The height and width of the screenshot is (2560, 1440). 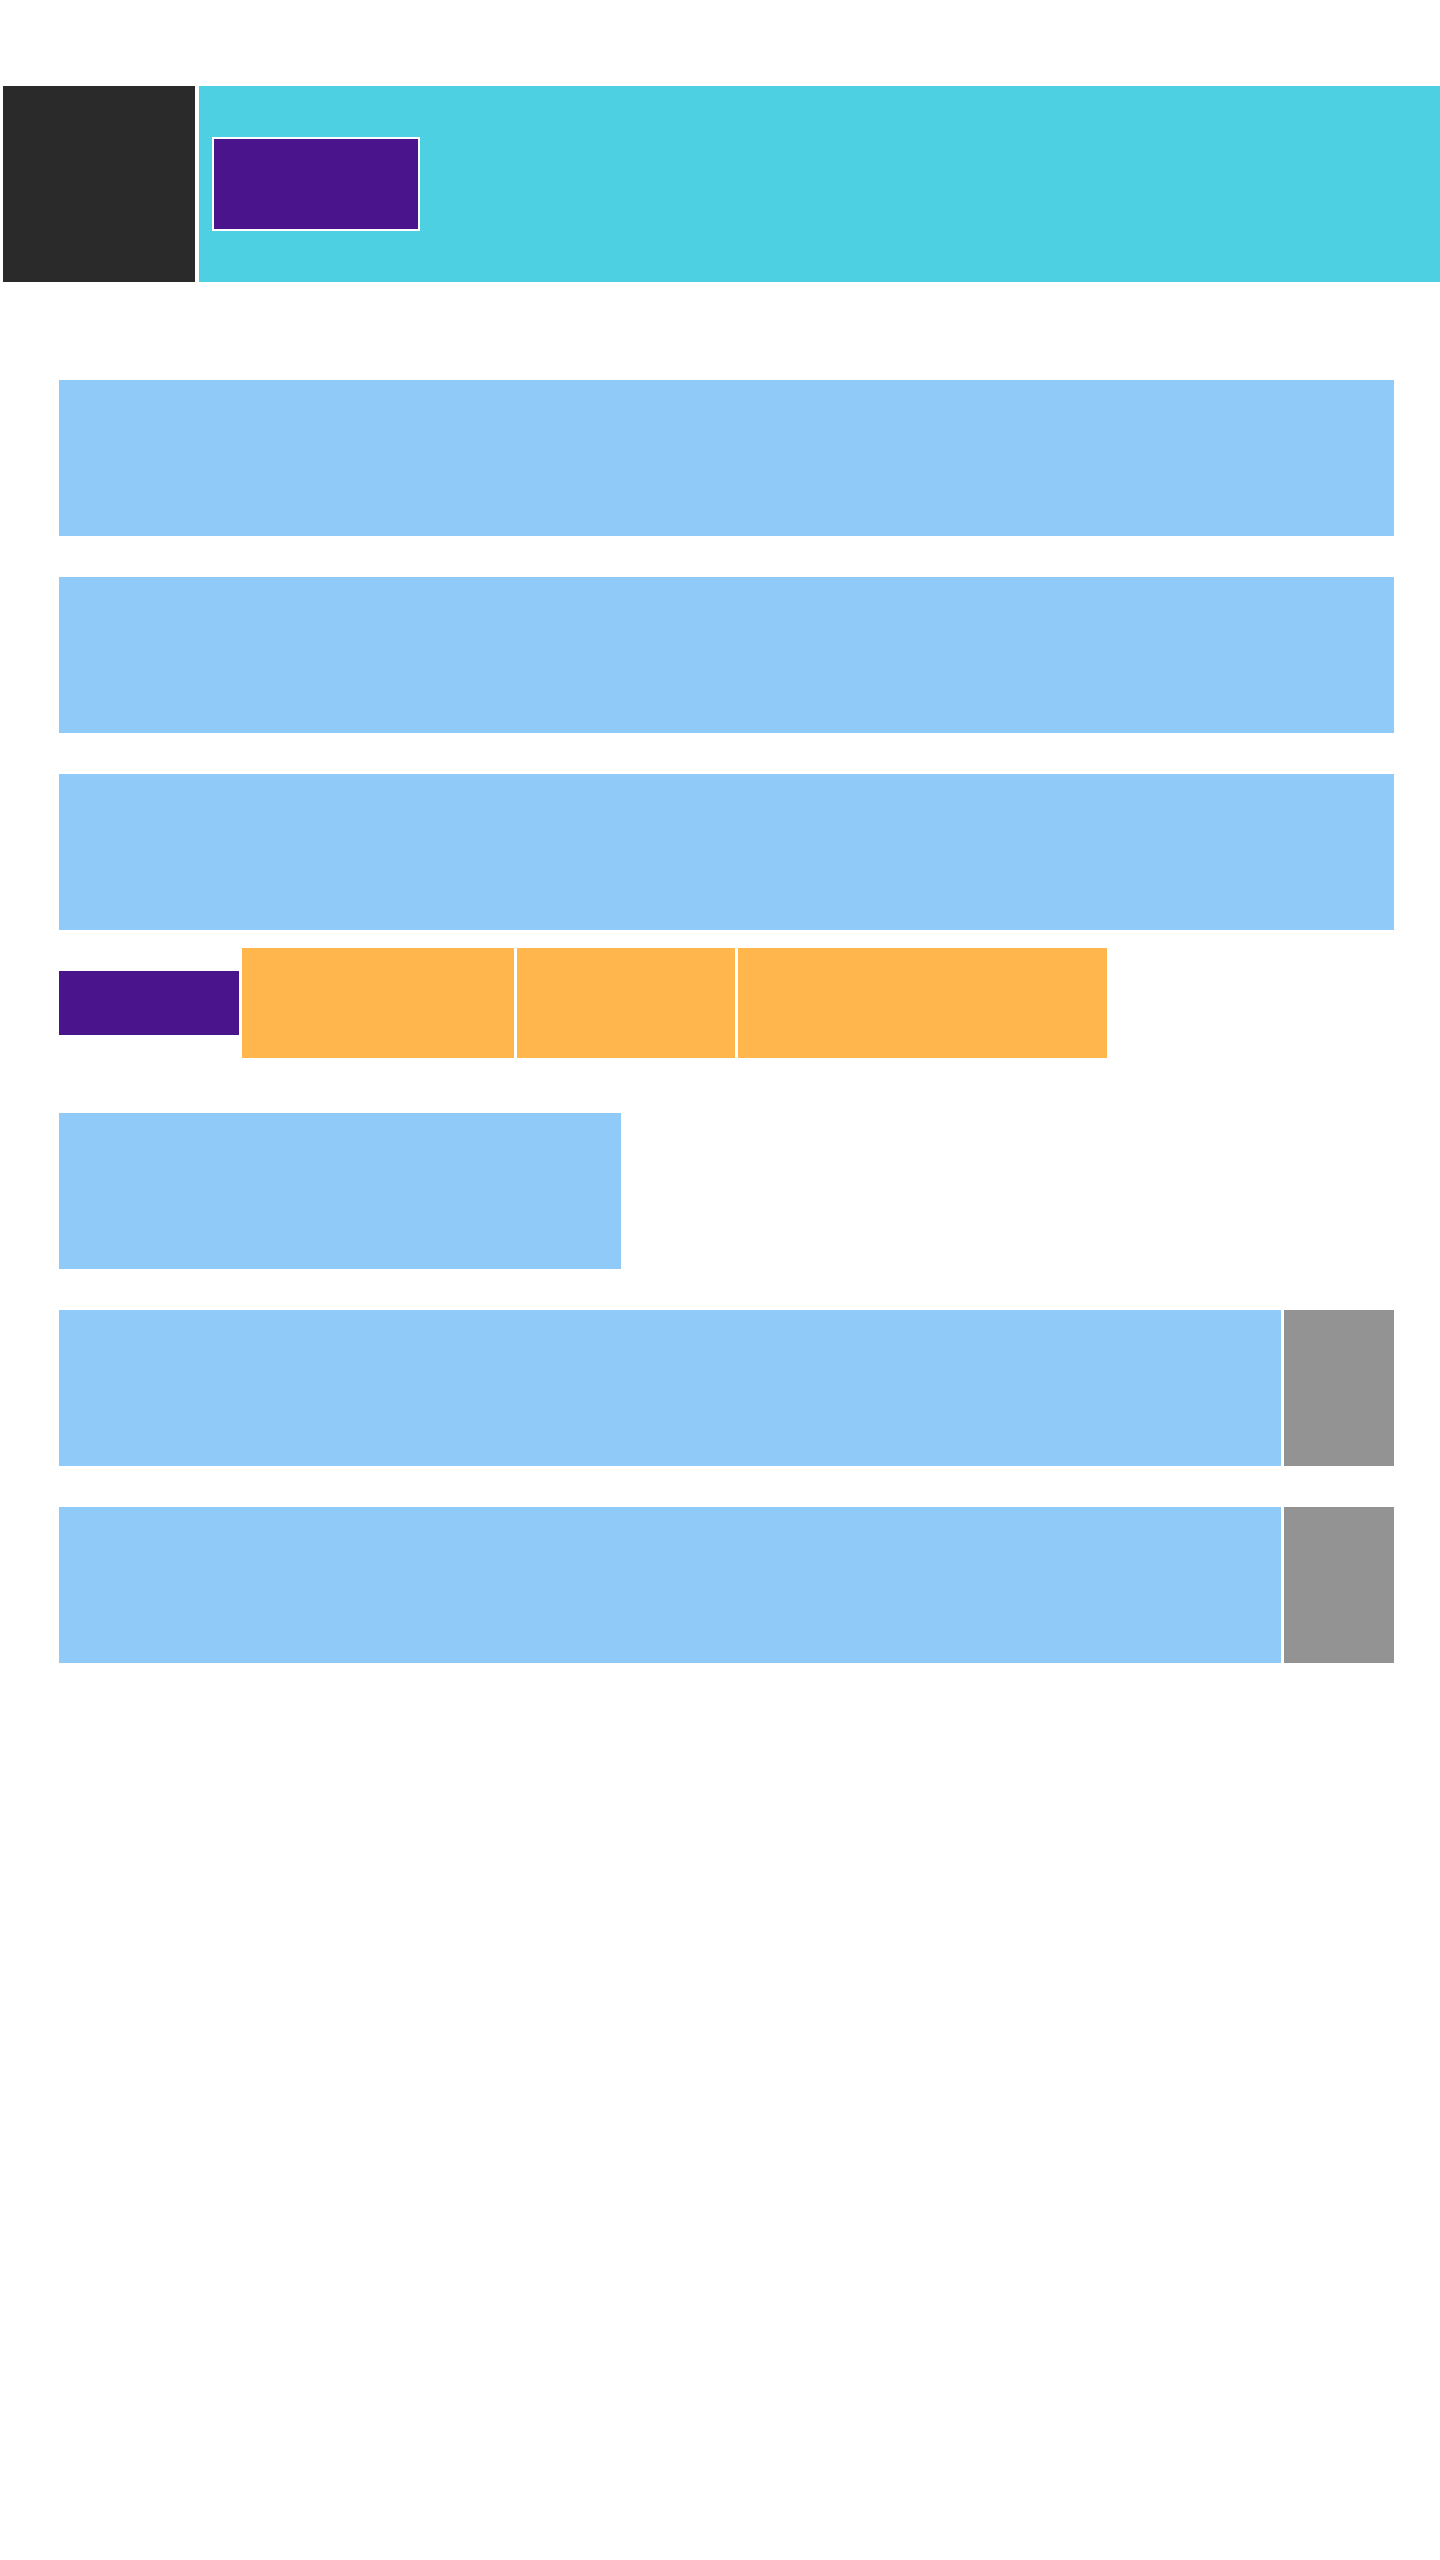 I want to click on segment-action-button, so click(x=149, y=1003).